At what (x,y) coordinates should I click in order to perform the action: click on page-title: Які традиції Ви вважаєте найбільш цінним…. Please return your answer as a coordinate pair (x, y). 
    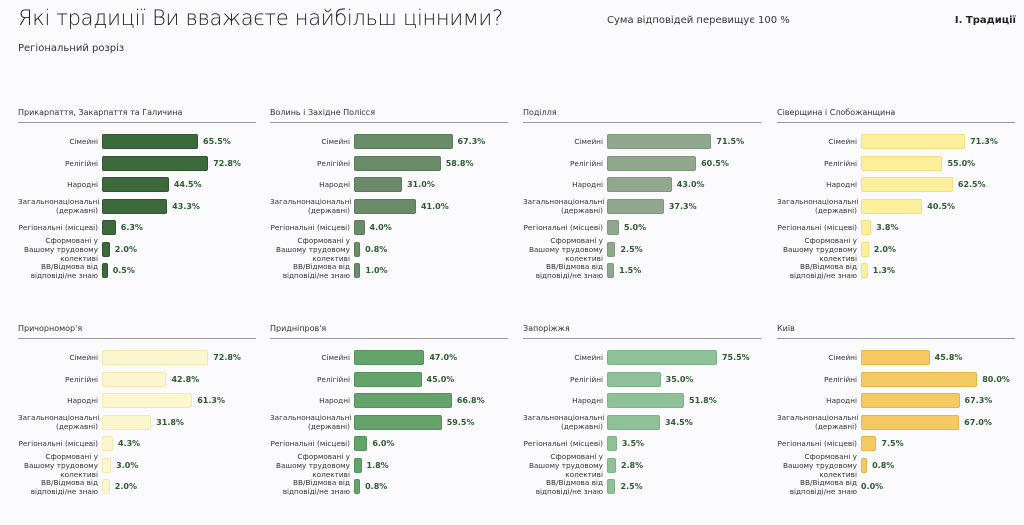
    Looking at the image, I should click on (260, 18).